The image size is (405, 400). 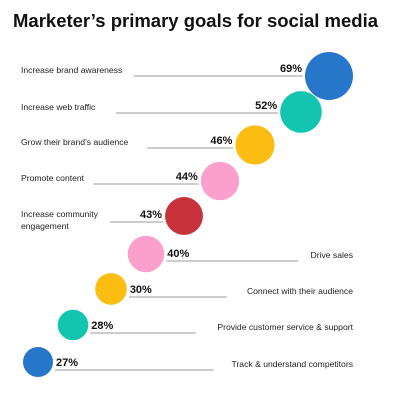 I want to click on value-label-track-understand-competitors: 27%, so click(x=67, y=363).